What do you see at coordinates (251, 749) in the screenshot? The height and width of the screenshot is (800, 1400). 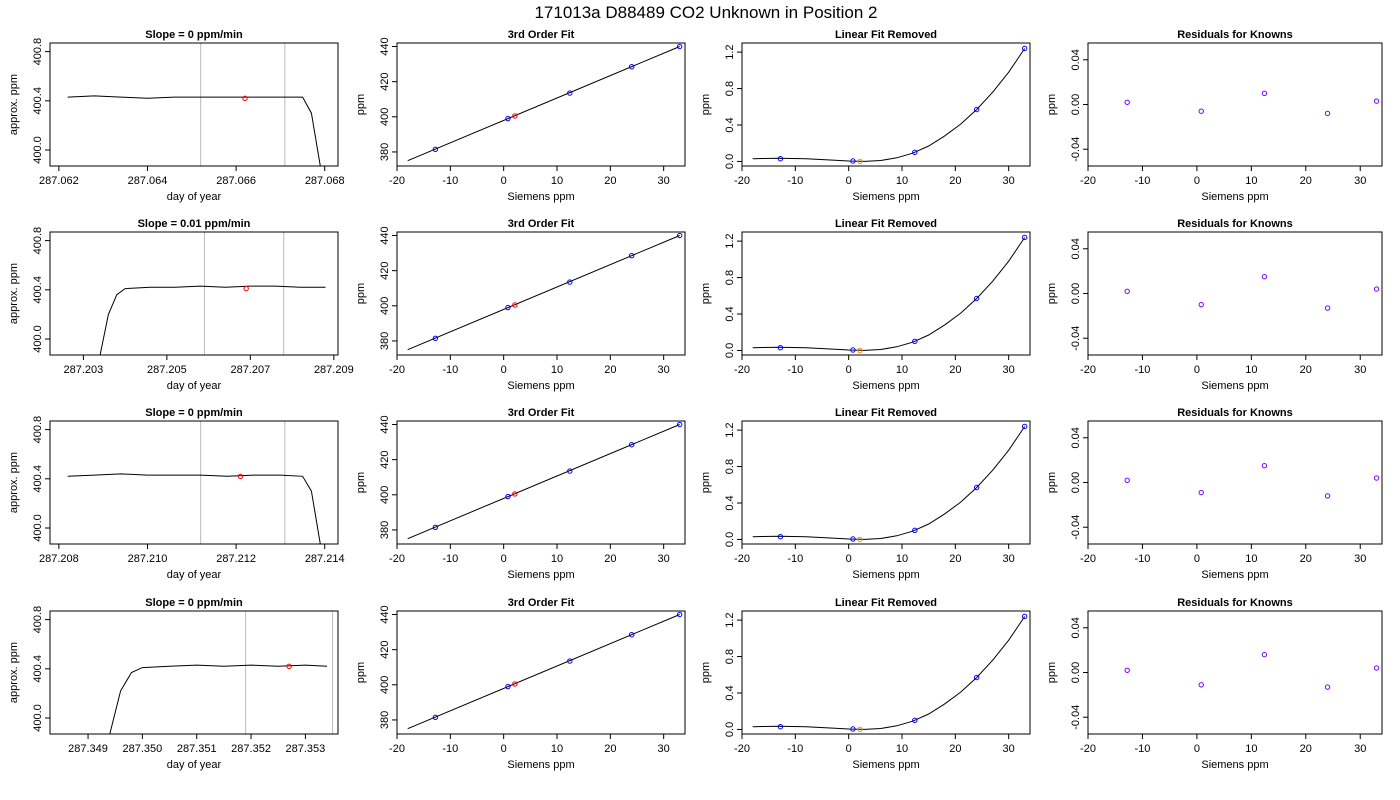 I see `x-tick-label: 287.352` at bounding box center [251, 749].